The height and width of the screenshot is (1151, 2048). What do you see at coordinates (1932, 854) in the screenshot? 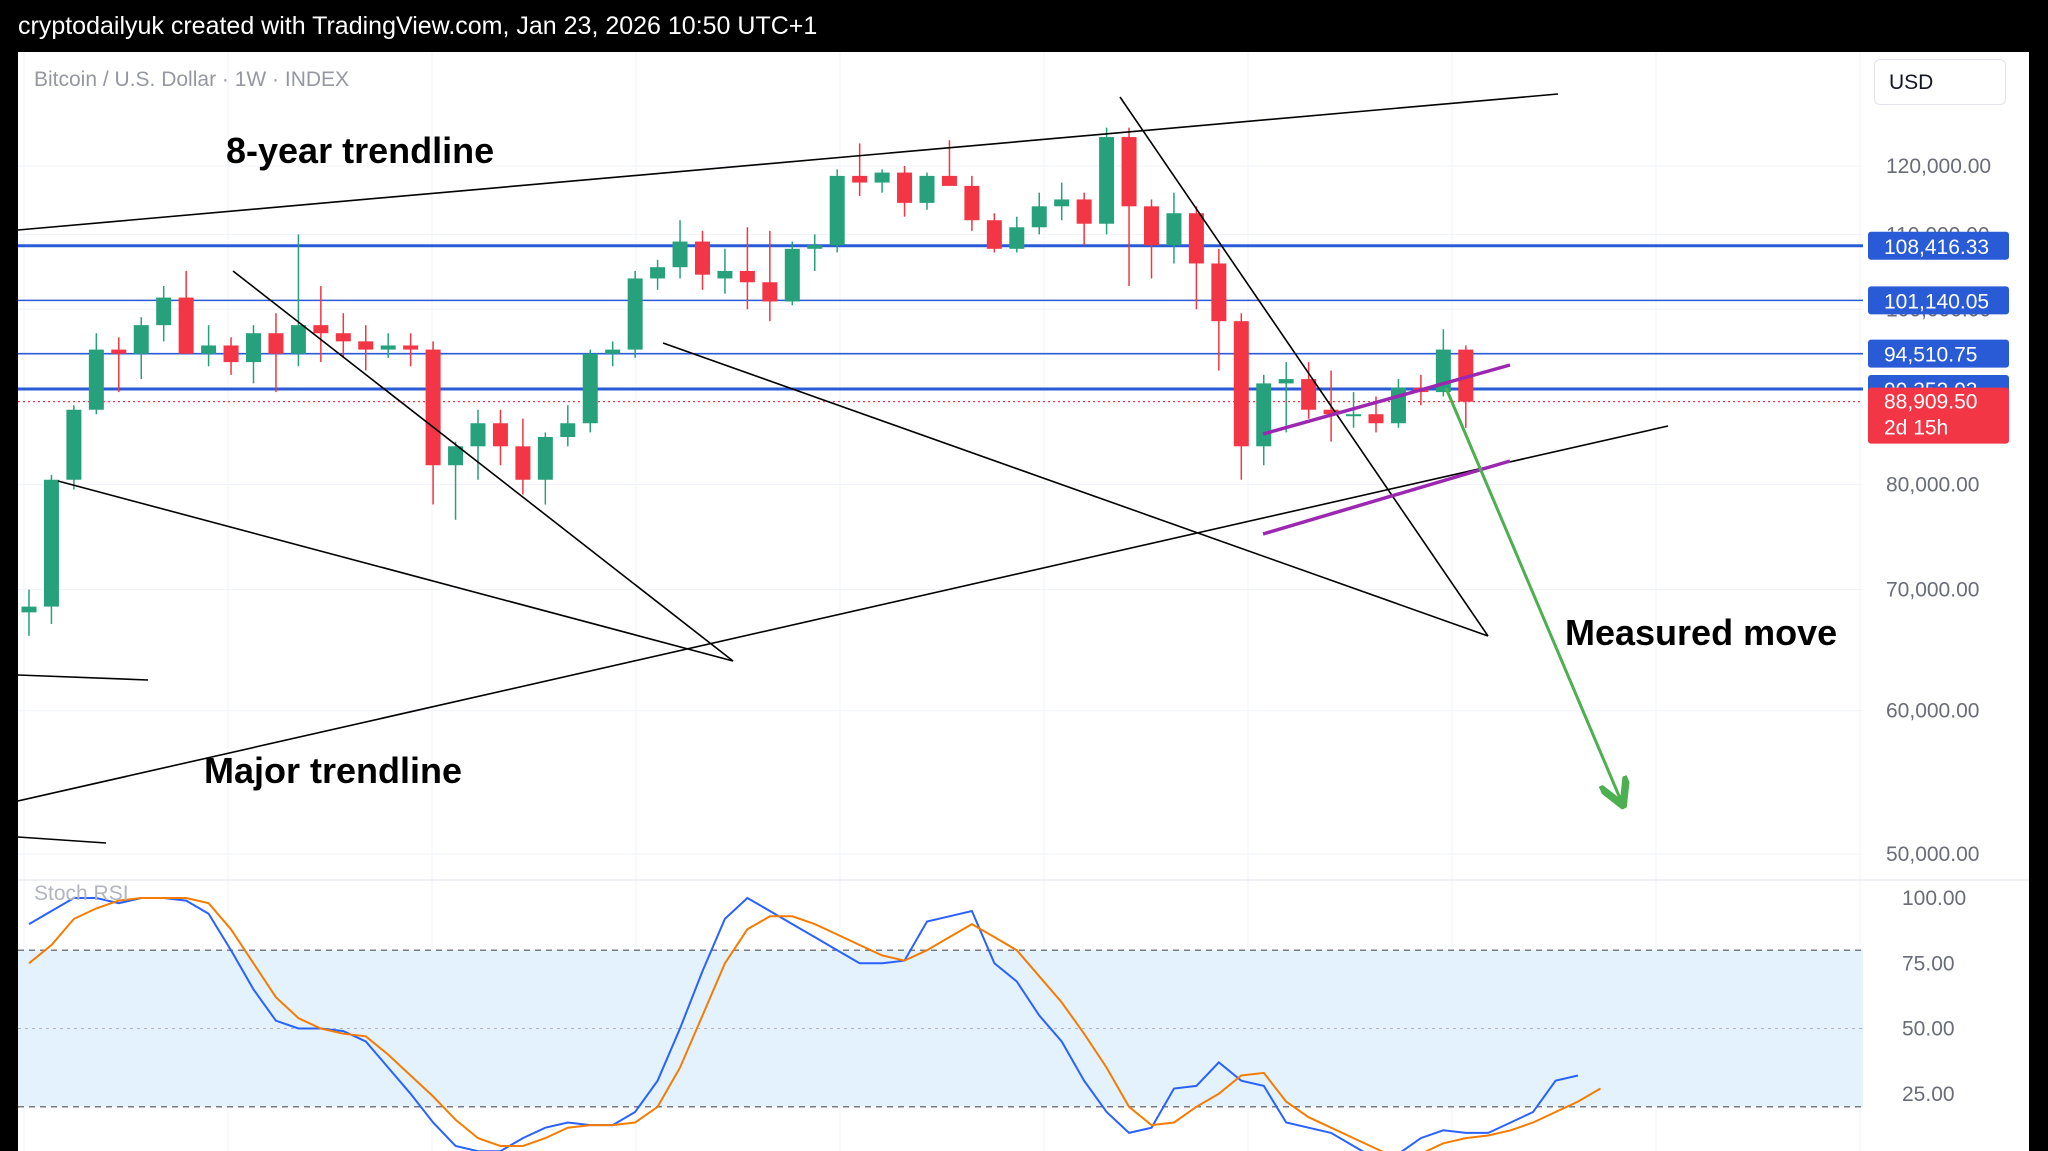
I see `price-tick-label: 50,000.00` at bounding box center [1932, 854].